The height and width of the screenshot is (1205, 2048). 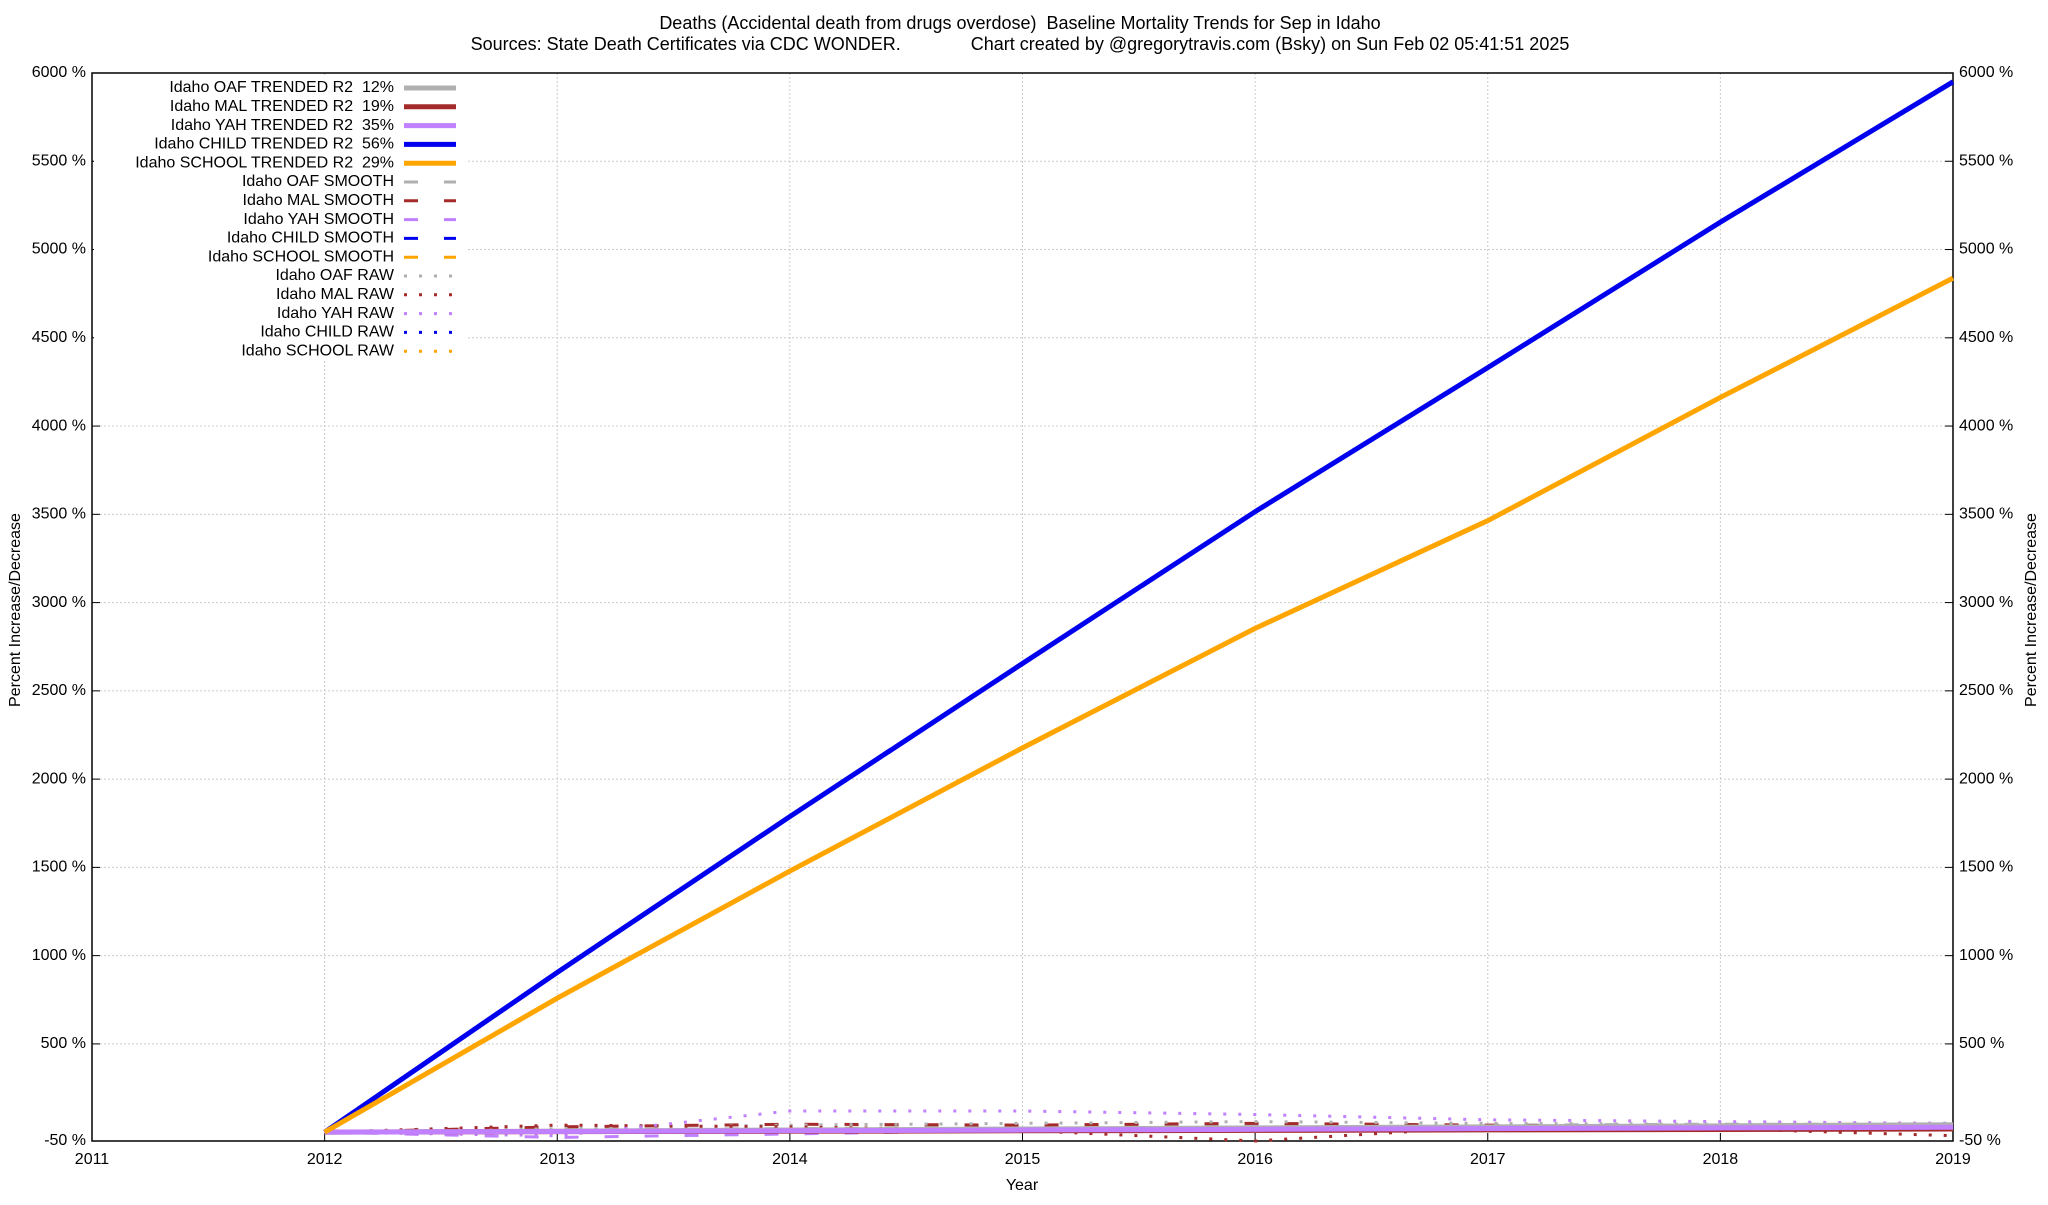 What do you see at coordinates (1023, 1159) in the screenshot?
I see `x-tick-label: 2015` at bounding box center [1023, 1159].